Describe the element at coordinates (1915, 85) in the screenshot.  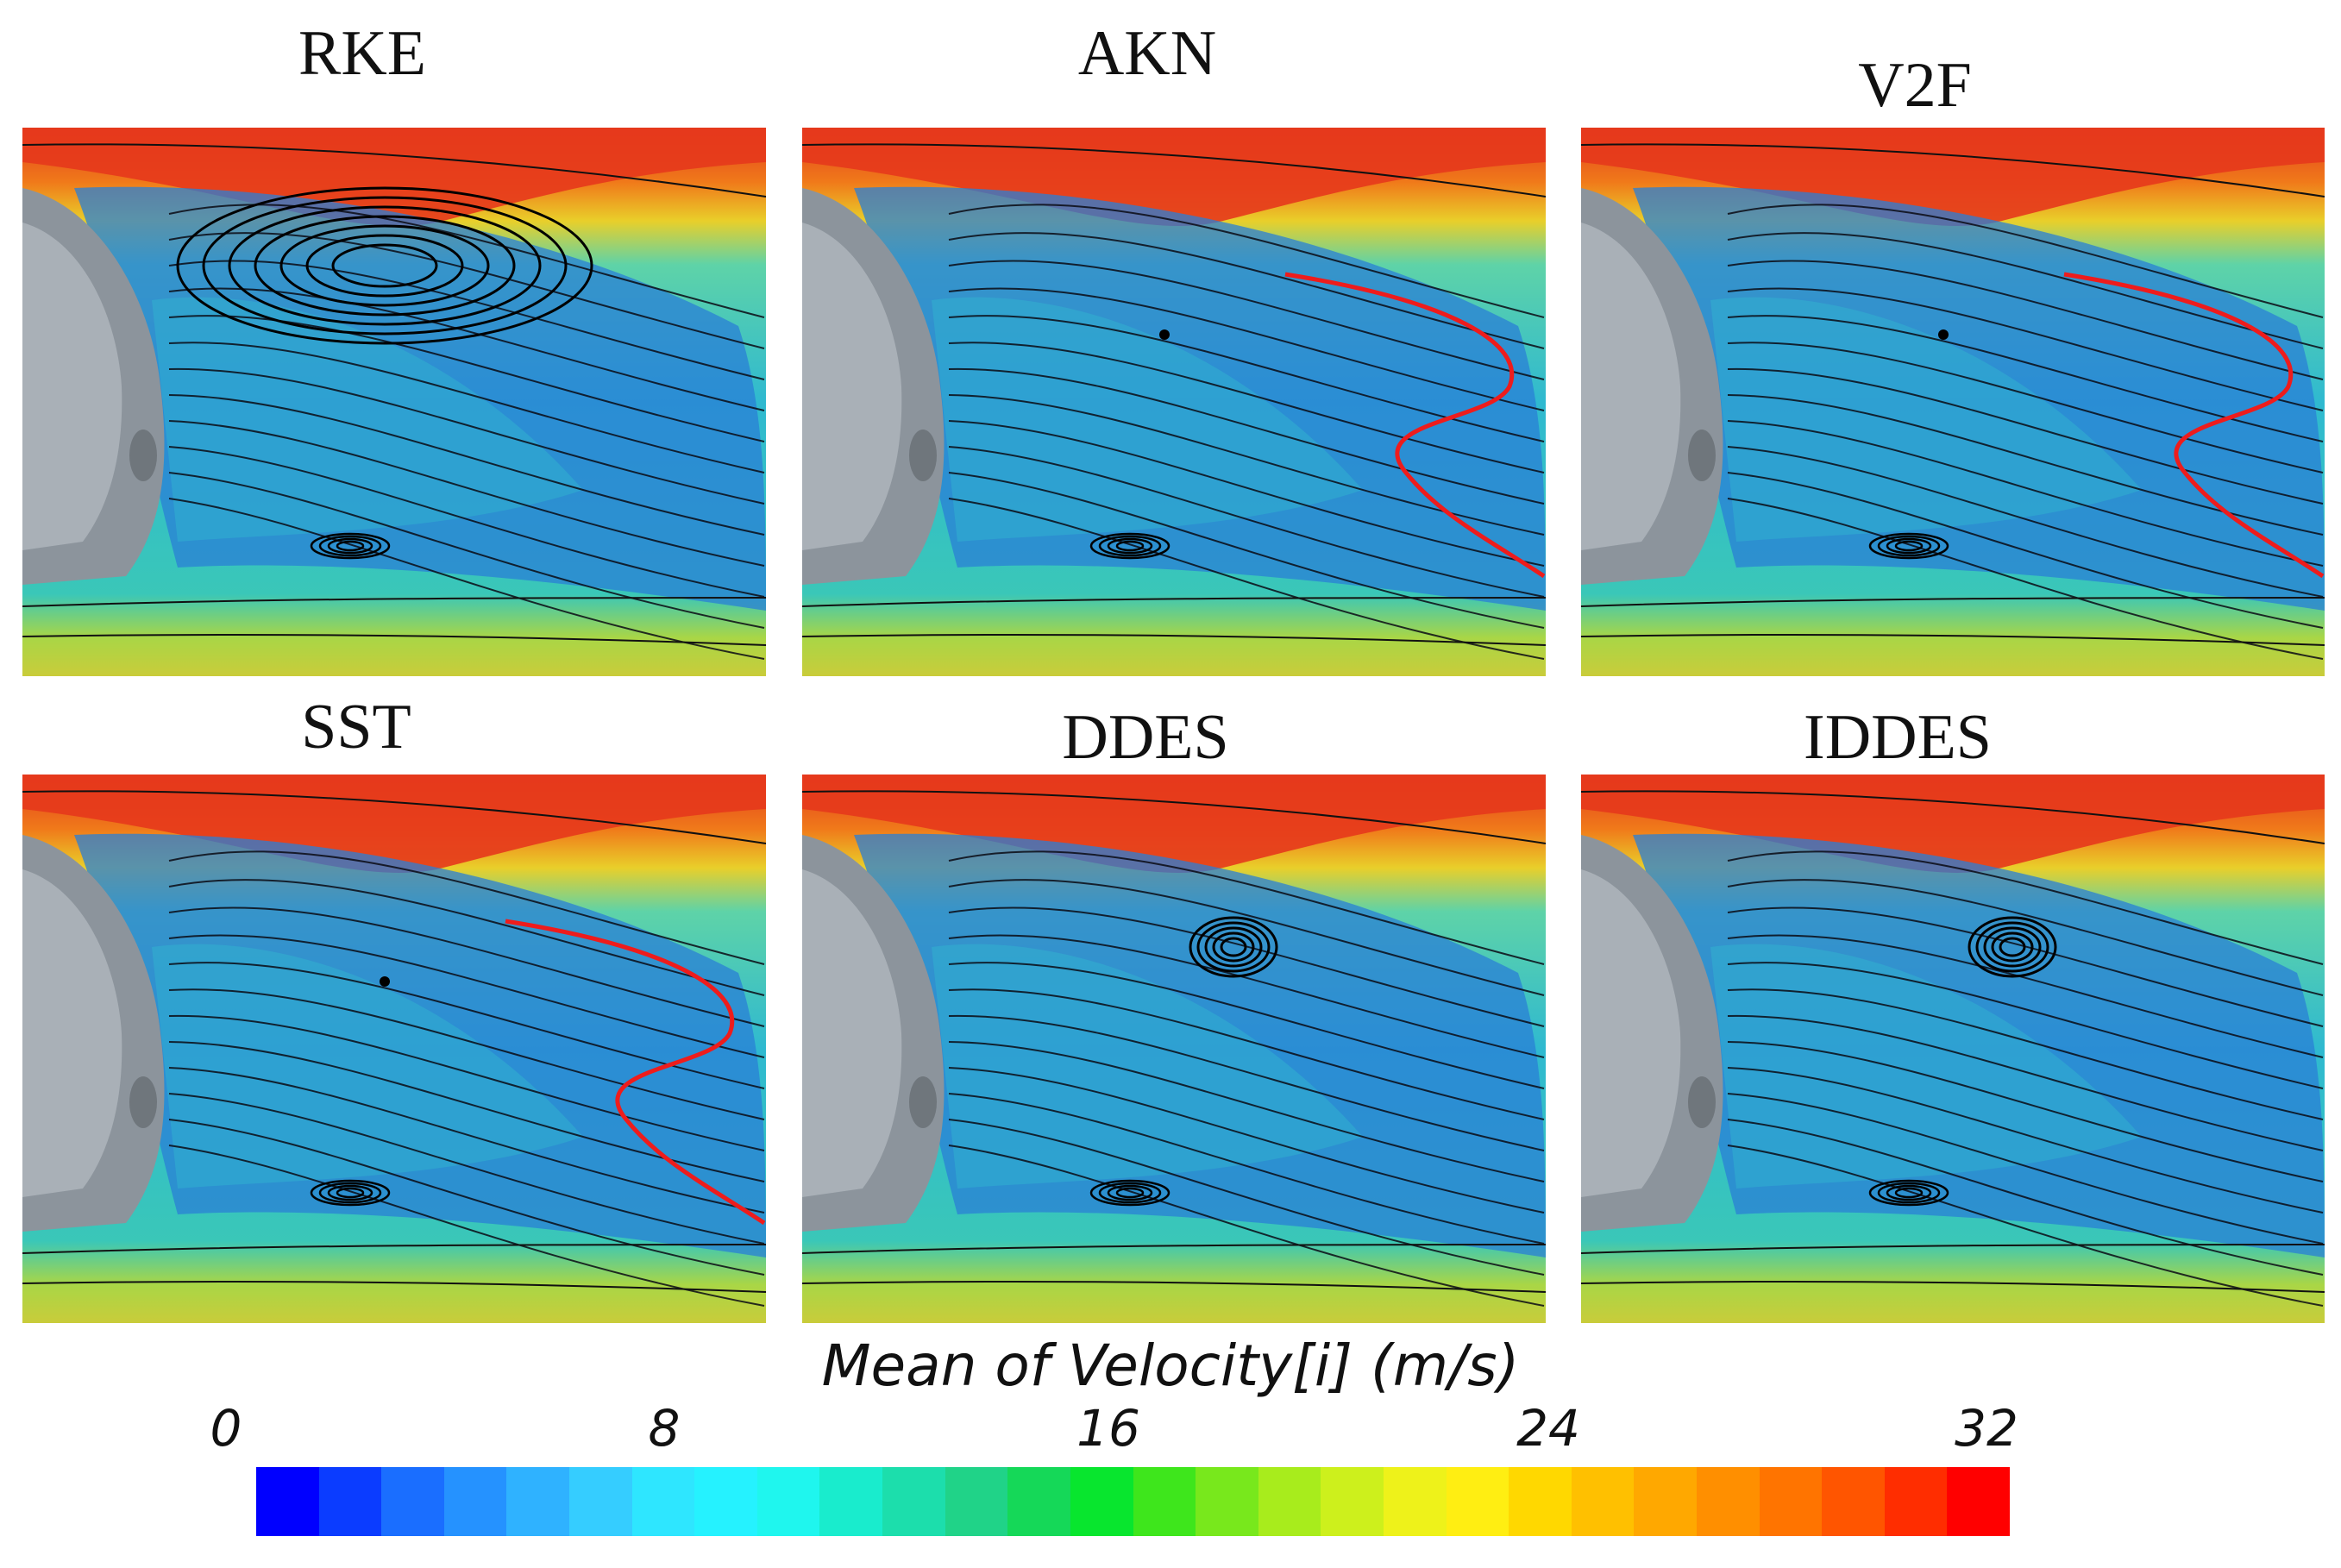
I see `panel-title-v2f: V2F` at that location.